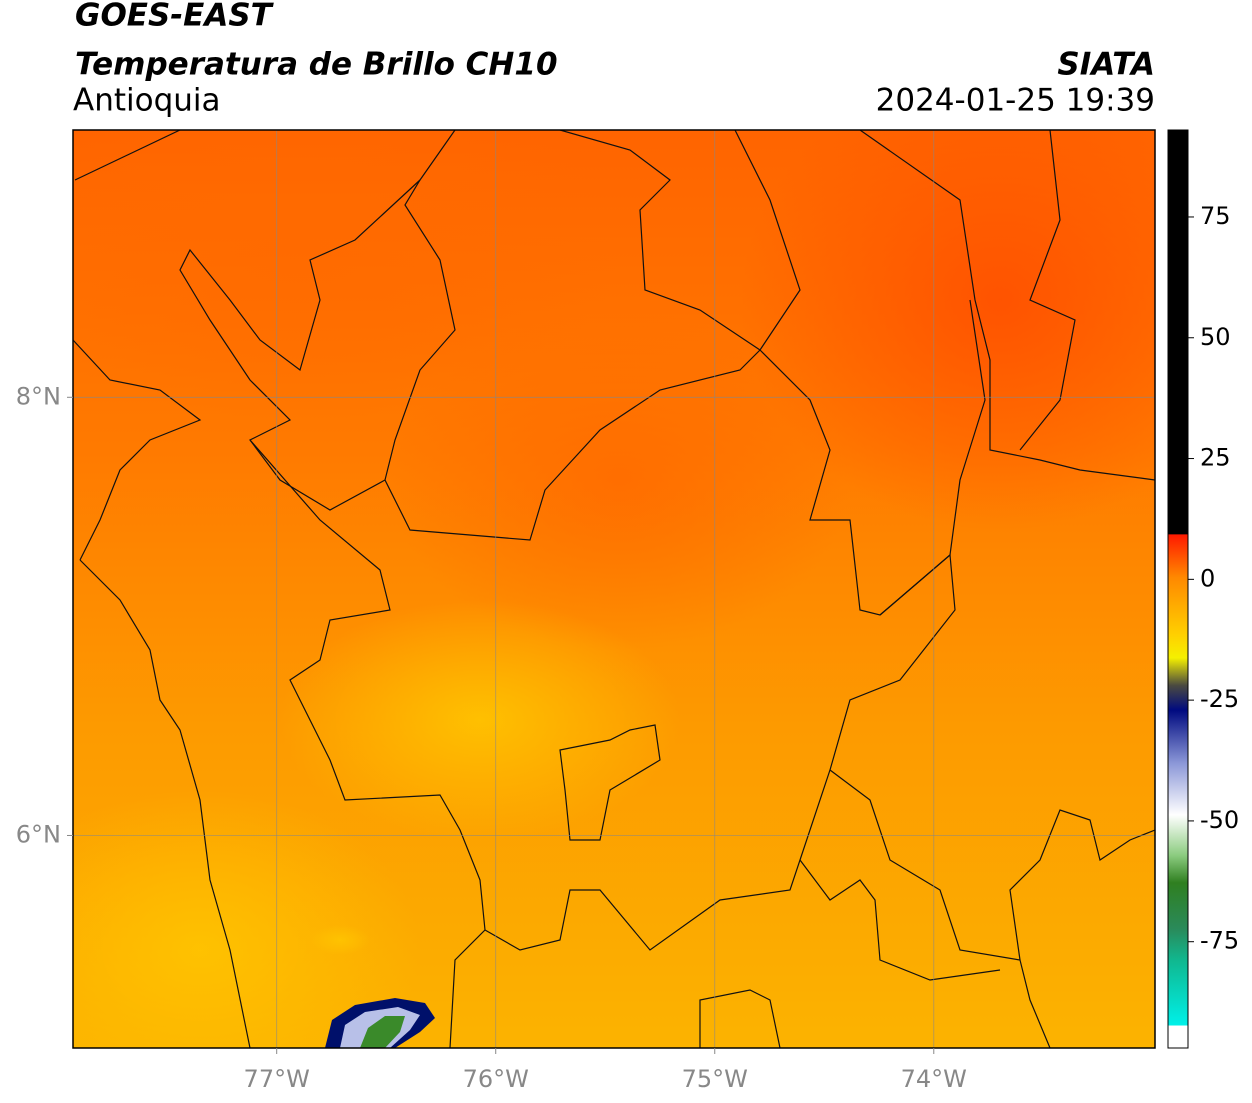 The width and height of the screenshot is (1252, 1103). What do you see at coordinates (1215, 216) in the screenshot?
I see `colorbar-tick-label: 75` at bounding box center [1215, 216].